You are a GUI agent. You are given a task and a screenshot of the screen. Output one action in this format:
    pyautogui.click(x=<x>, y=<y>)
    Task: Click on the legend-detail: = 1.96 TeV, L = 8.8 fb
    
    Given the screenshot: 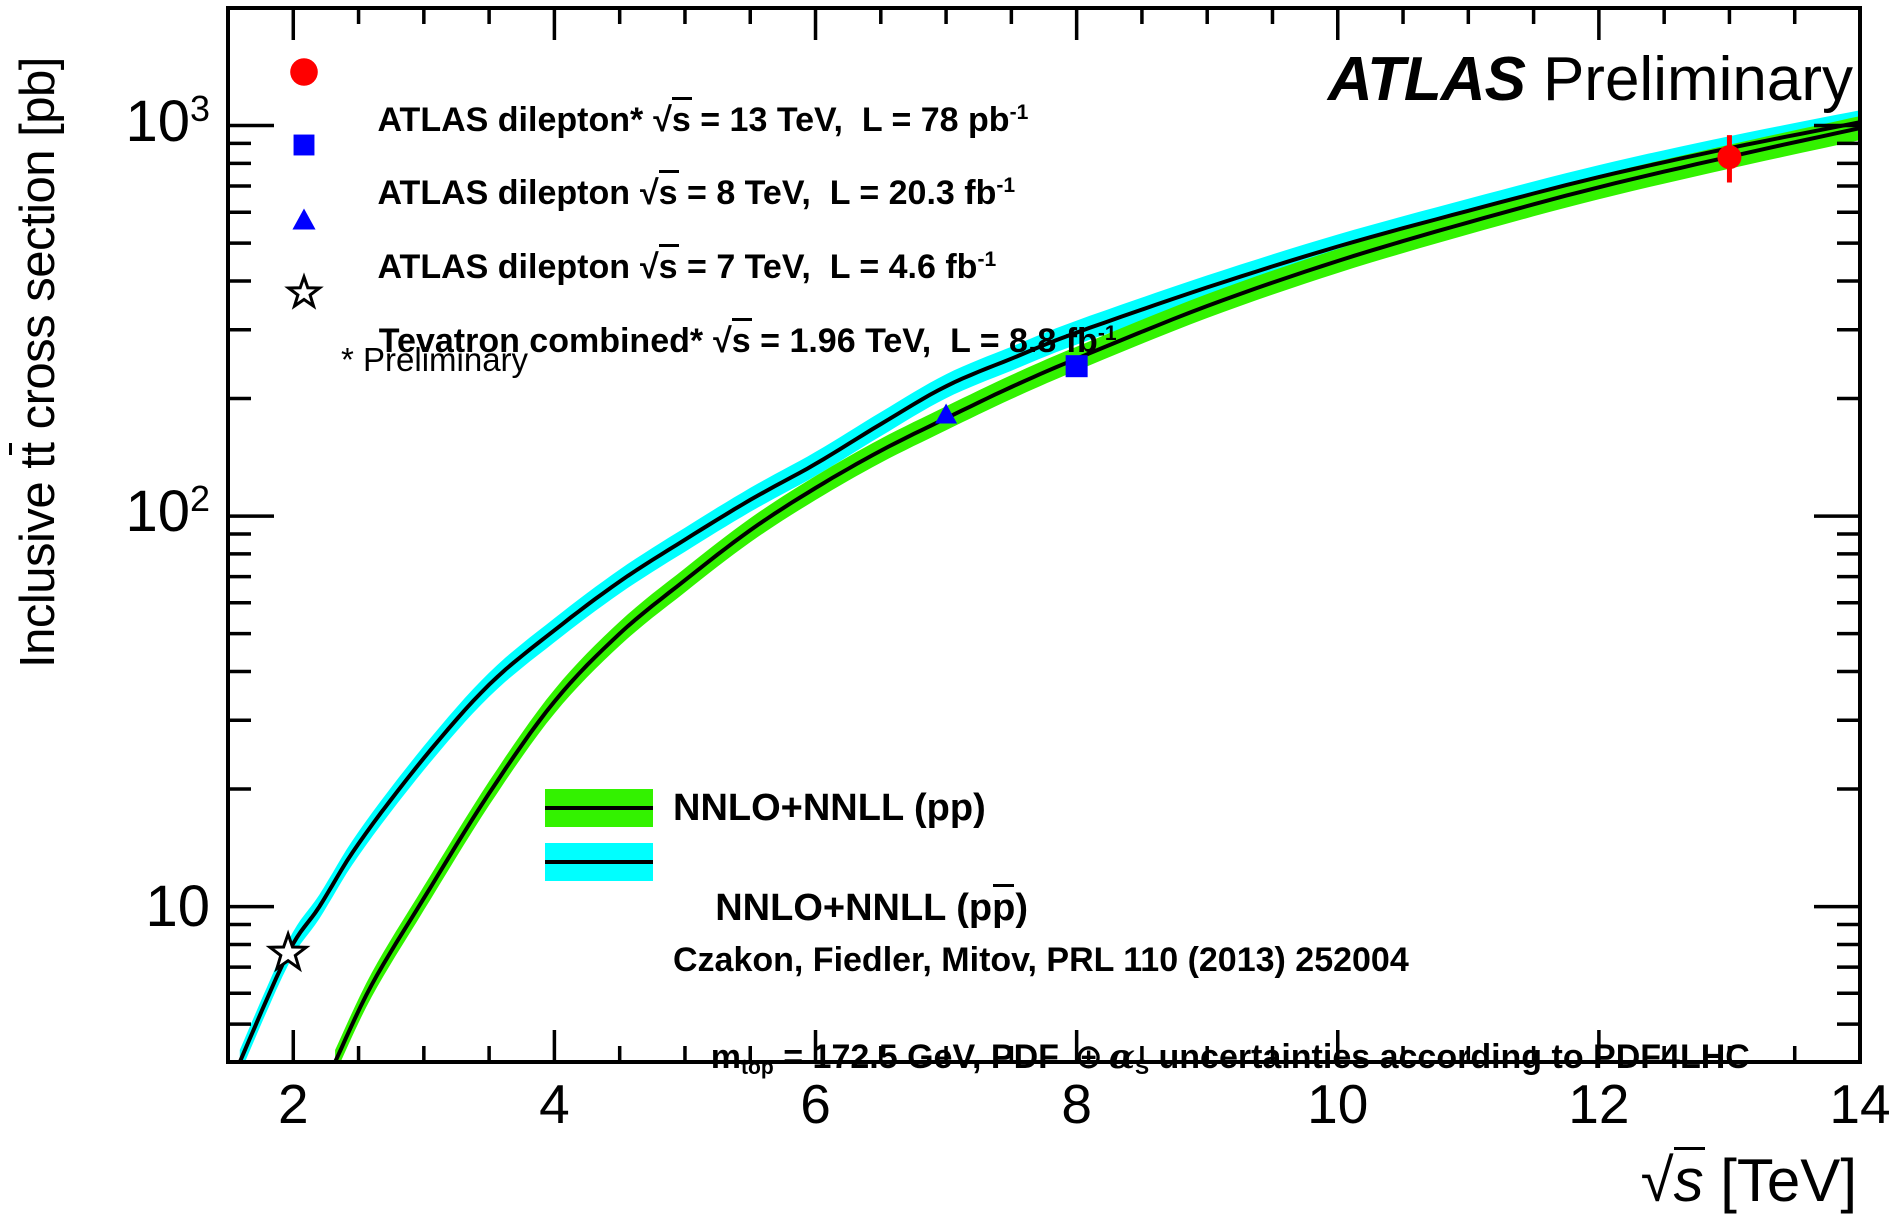 What is the action you would take?
    pyautogui.click(x=924, y=341)
    